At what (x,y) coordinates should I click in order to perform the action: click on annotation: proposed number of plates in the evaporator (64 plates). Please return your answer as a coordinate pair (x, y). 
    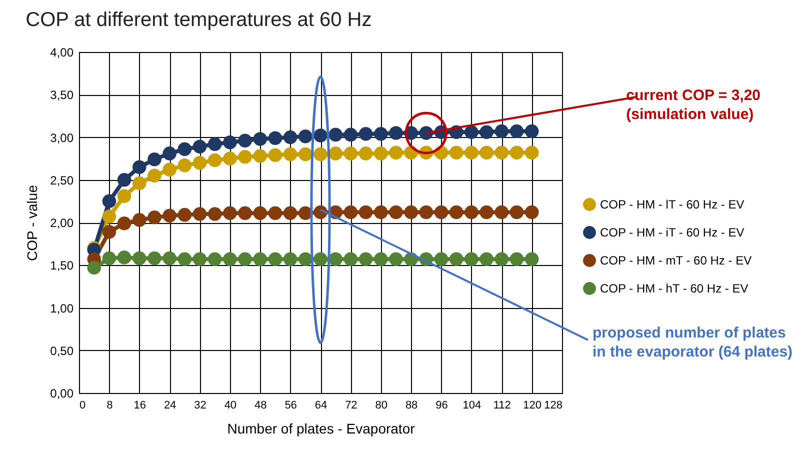
    Looking at the image, I should click on (692, 342).